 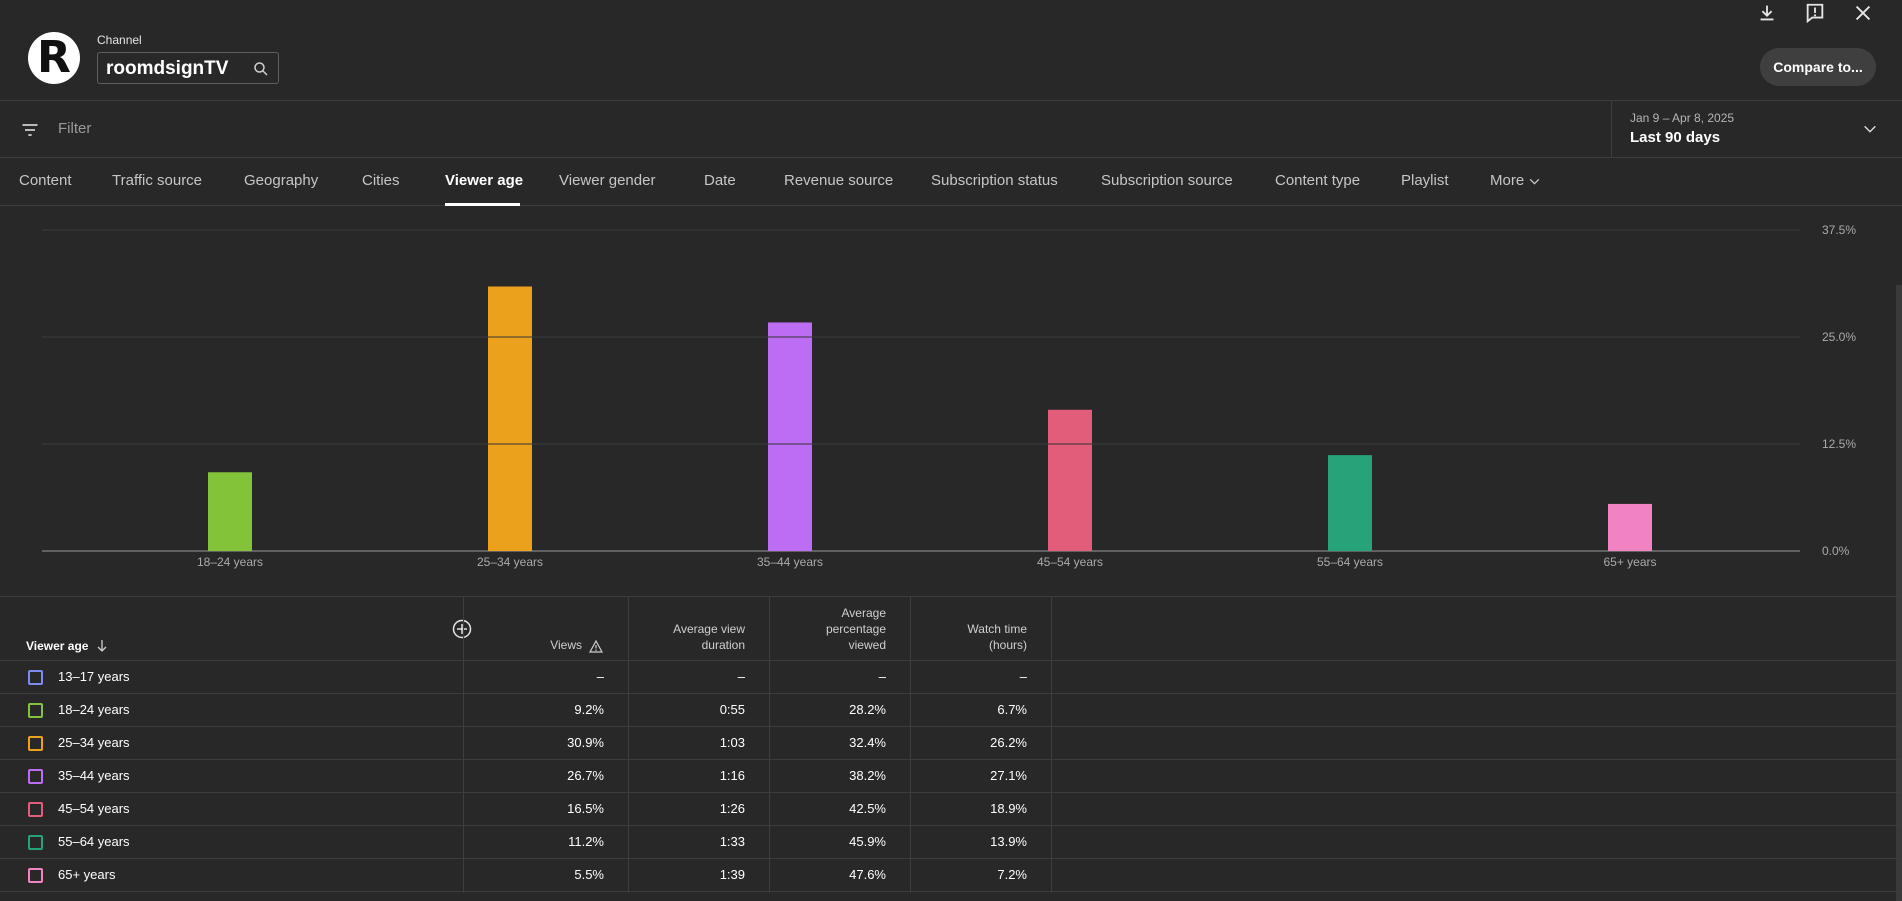 I want to click on filter-icon, so click(x=30, y=130).